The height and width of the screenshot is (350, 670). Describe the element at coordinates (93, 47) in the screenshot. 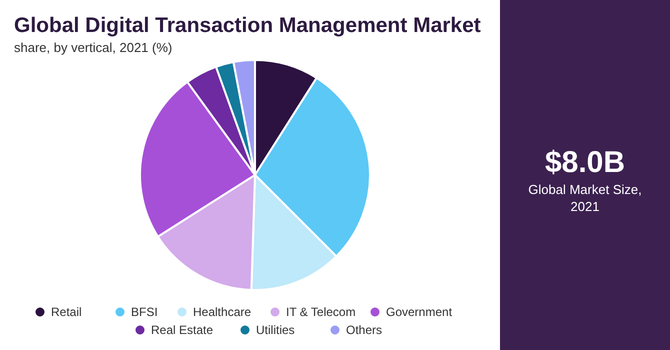

I see `chart-subtitle: share, by vertical, 2021 (%)` at that location.